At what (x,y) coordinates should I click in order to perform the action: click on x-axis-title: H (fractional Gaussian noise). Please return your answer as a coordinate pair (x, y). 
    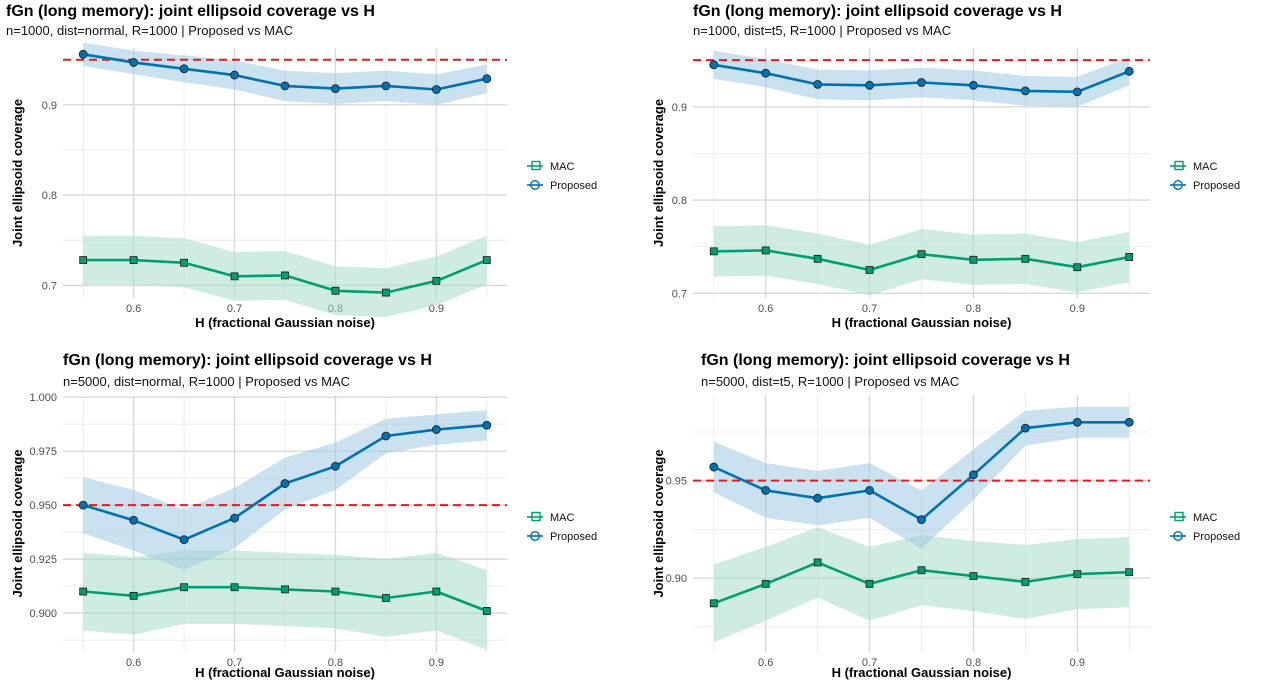
    Looking at the image, I should click on (922, 322).